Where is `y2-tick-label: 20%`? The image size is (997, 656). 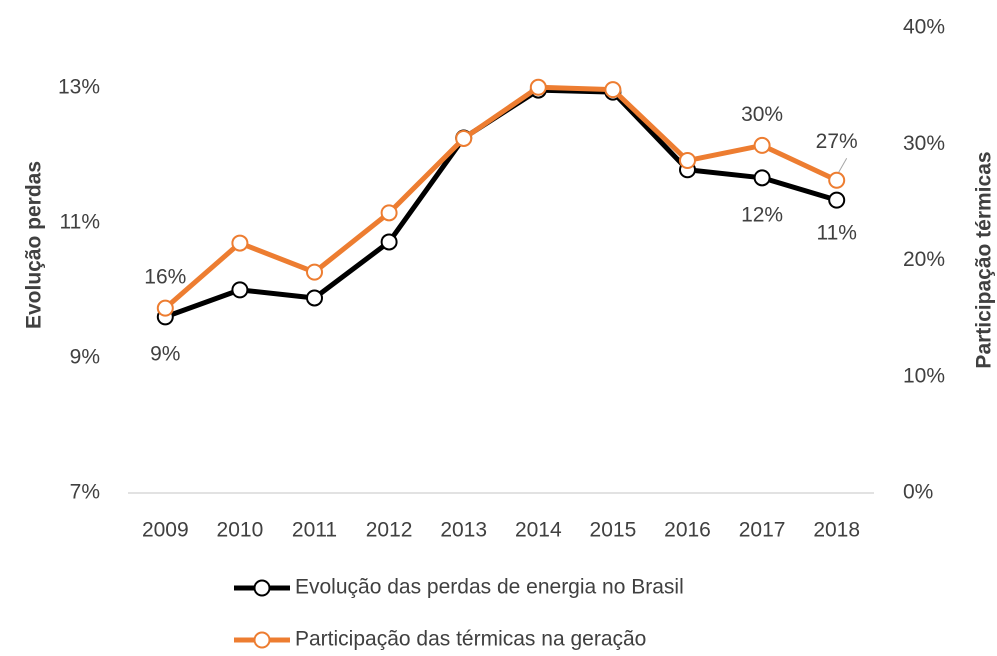 y2-tick-label: 20% is located at coordinates (924, 259).